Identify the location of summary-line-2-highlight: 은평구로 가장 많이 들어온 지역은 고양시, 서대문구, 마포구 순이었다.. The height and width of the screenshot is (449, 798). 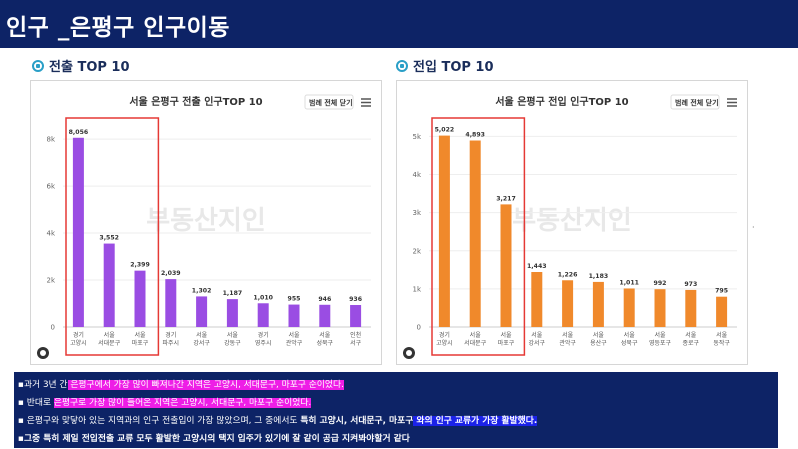
(182, 403).